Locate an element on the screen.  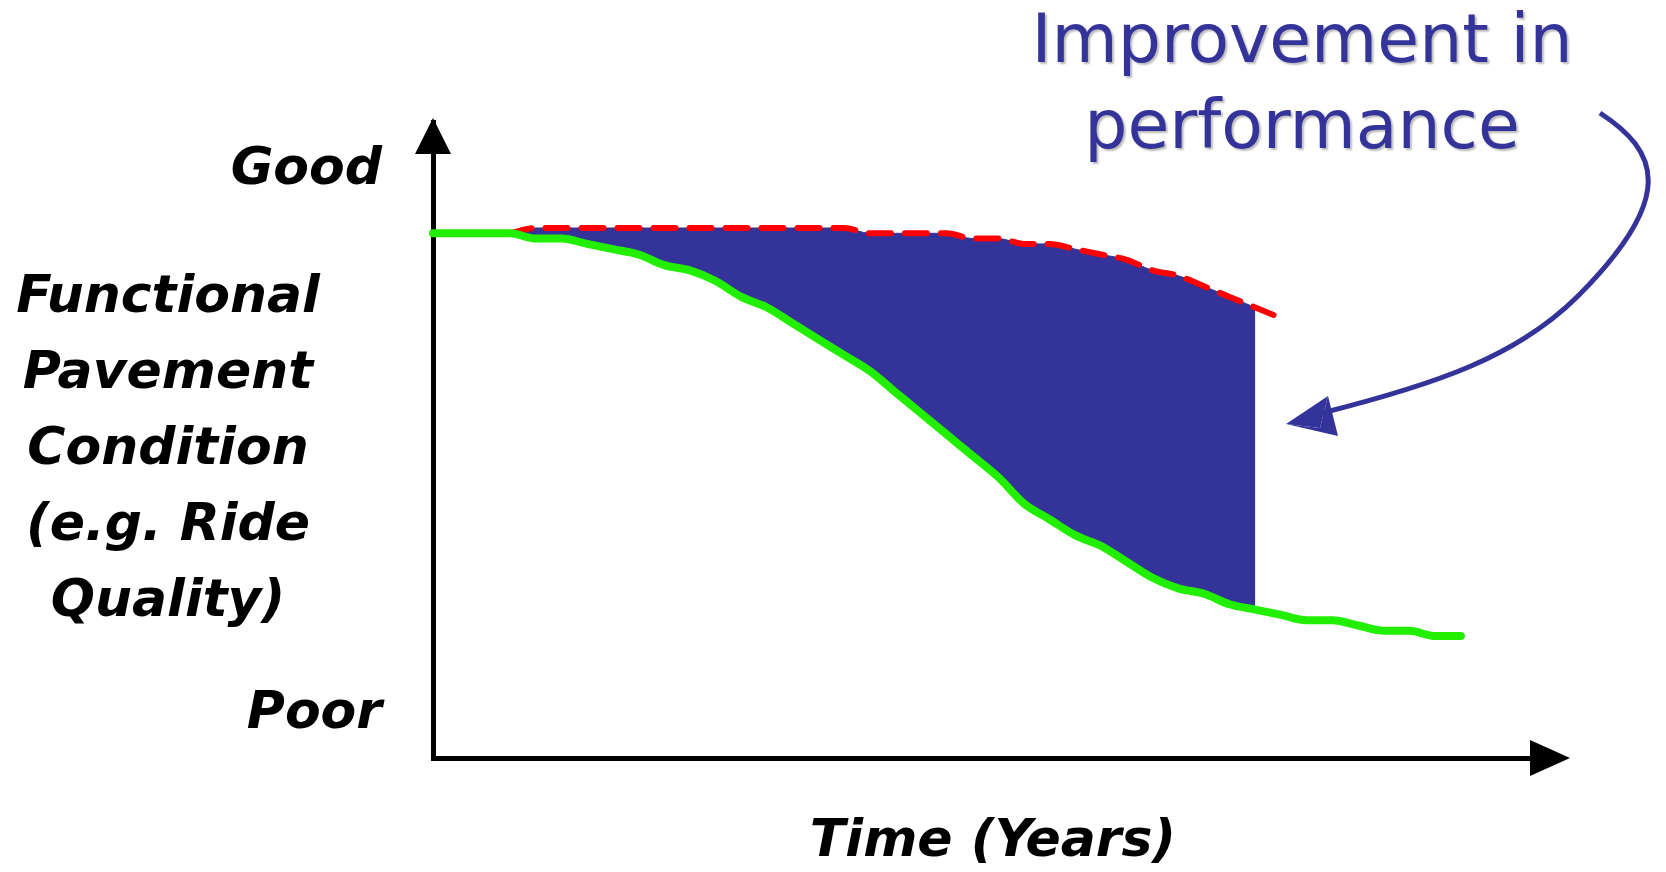
text: Improvement in performance is located at coordinates (1302, 83).